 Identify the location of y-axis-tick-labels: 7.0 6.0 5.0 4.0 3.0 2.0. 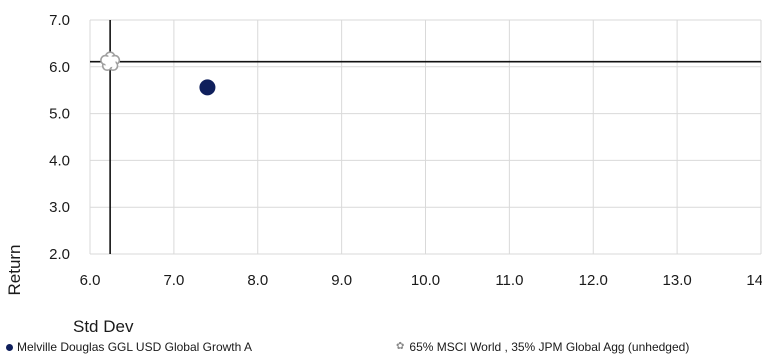
(59, 137).